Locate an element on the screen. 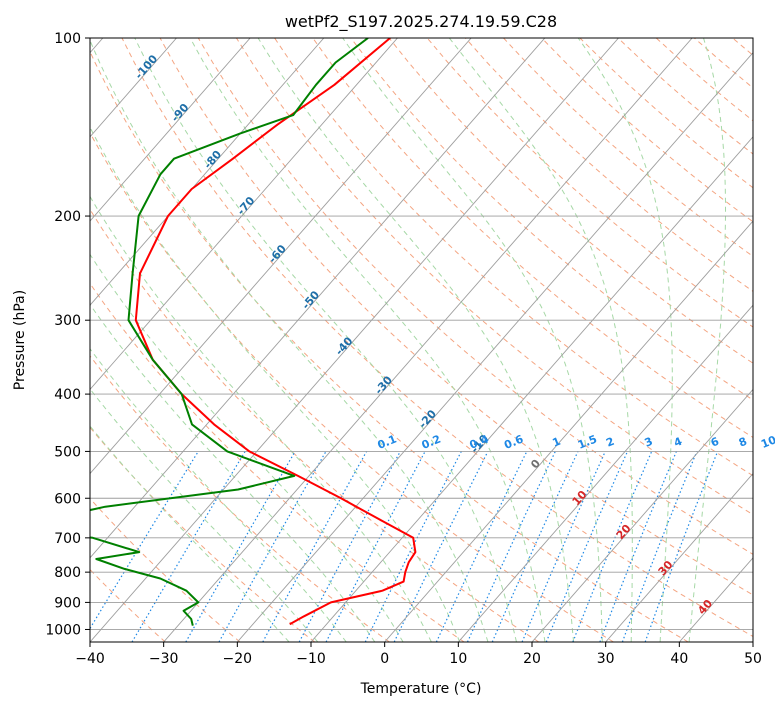 The width and height of the screenshot is (775, 708). x-tick-label: −10 is located at coordinates (311, 659).